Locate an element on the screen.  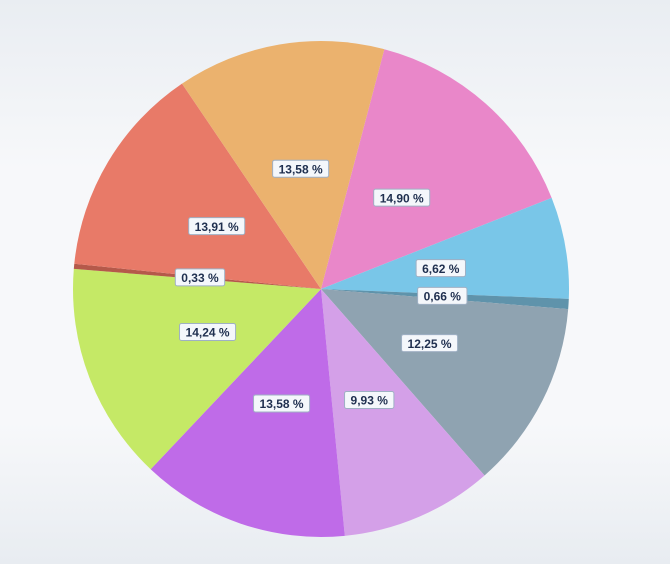
data-label-text: 13,91 % is located at coordinates (217, 227).